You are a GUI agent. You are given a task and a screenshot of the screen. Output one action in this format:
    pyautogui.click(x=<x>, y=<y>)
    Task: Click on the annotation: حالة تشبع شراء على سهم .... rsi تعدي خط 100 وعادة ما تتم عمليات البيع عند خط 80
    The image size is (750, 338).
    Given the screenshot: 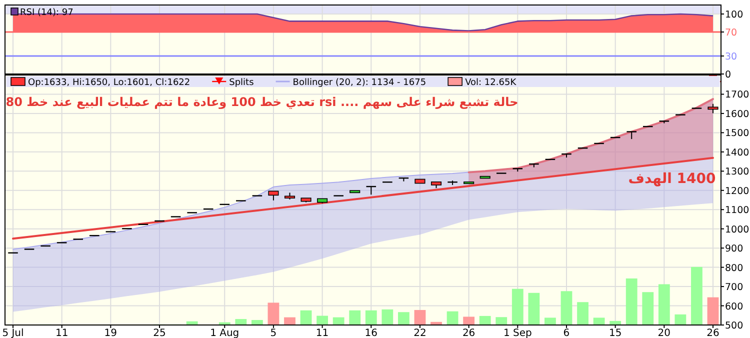 What is the action you would take?
    pyautogui.click(x=262, y=102)
    